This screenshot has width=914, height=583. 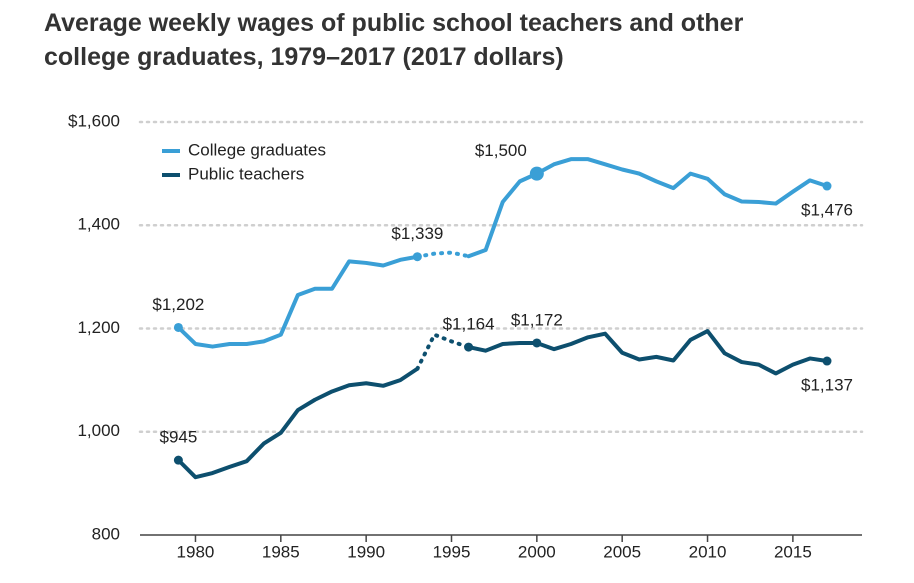 I want to click on x-tick-label: 1995, so click(x=452, y=551).